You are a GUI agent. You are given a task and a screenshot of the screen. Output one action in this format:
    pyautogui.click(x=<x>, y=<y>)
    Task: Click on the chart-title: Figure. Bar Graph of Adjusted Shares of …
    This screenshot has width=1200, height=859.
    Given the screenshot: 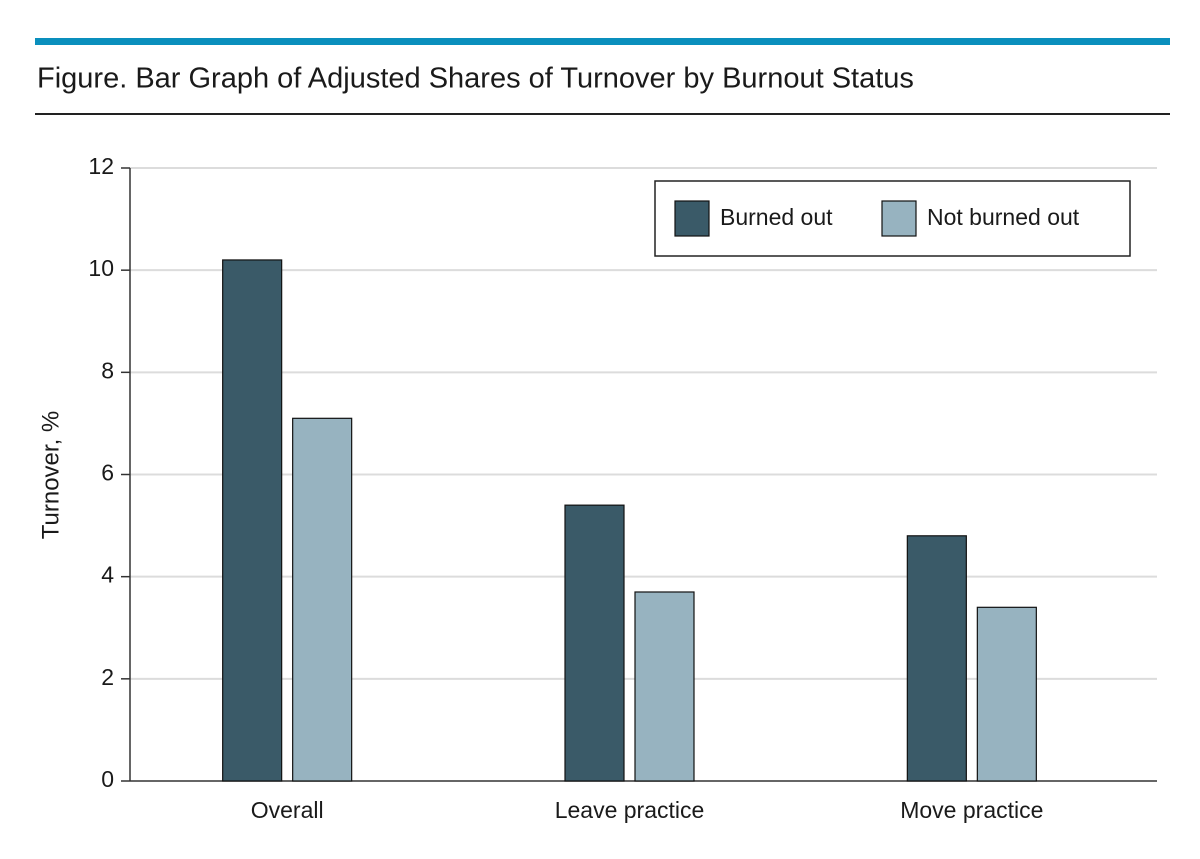 What is the action you would take?
    pyautogui.click(x=475, y=79)
    